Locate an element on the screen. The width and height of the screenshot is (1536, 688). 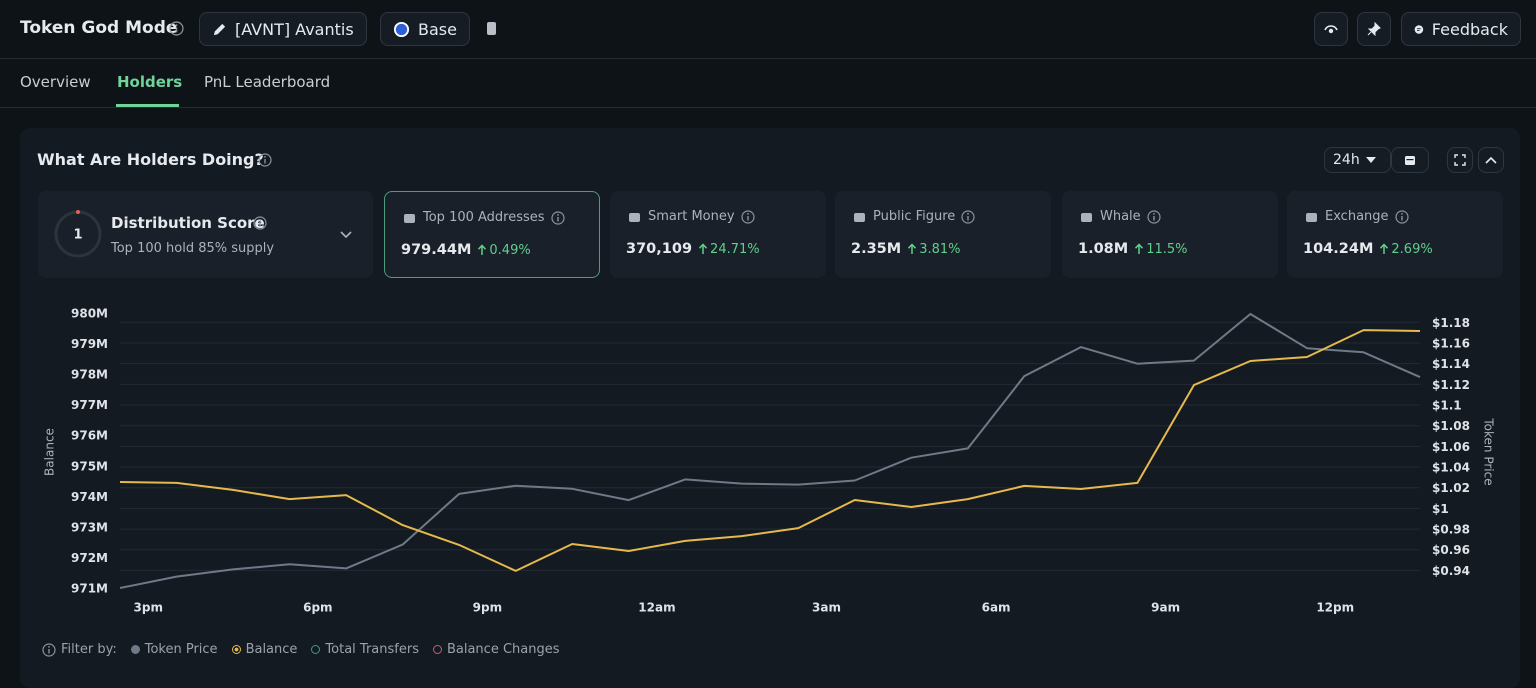
legend-label: Token Price is located at coordinates (181, 649).